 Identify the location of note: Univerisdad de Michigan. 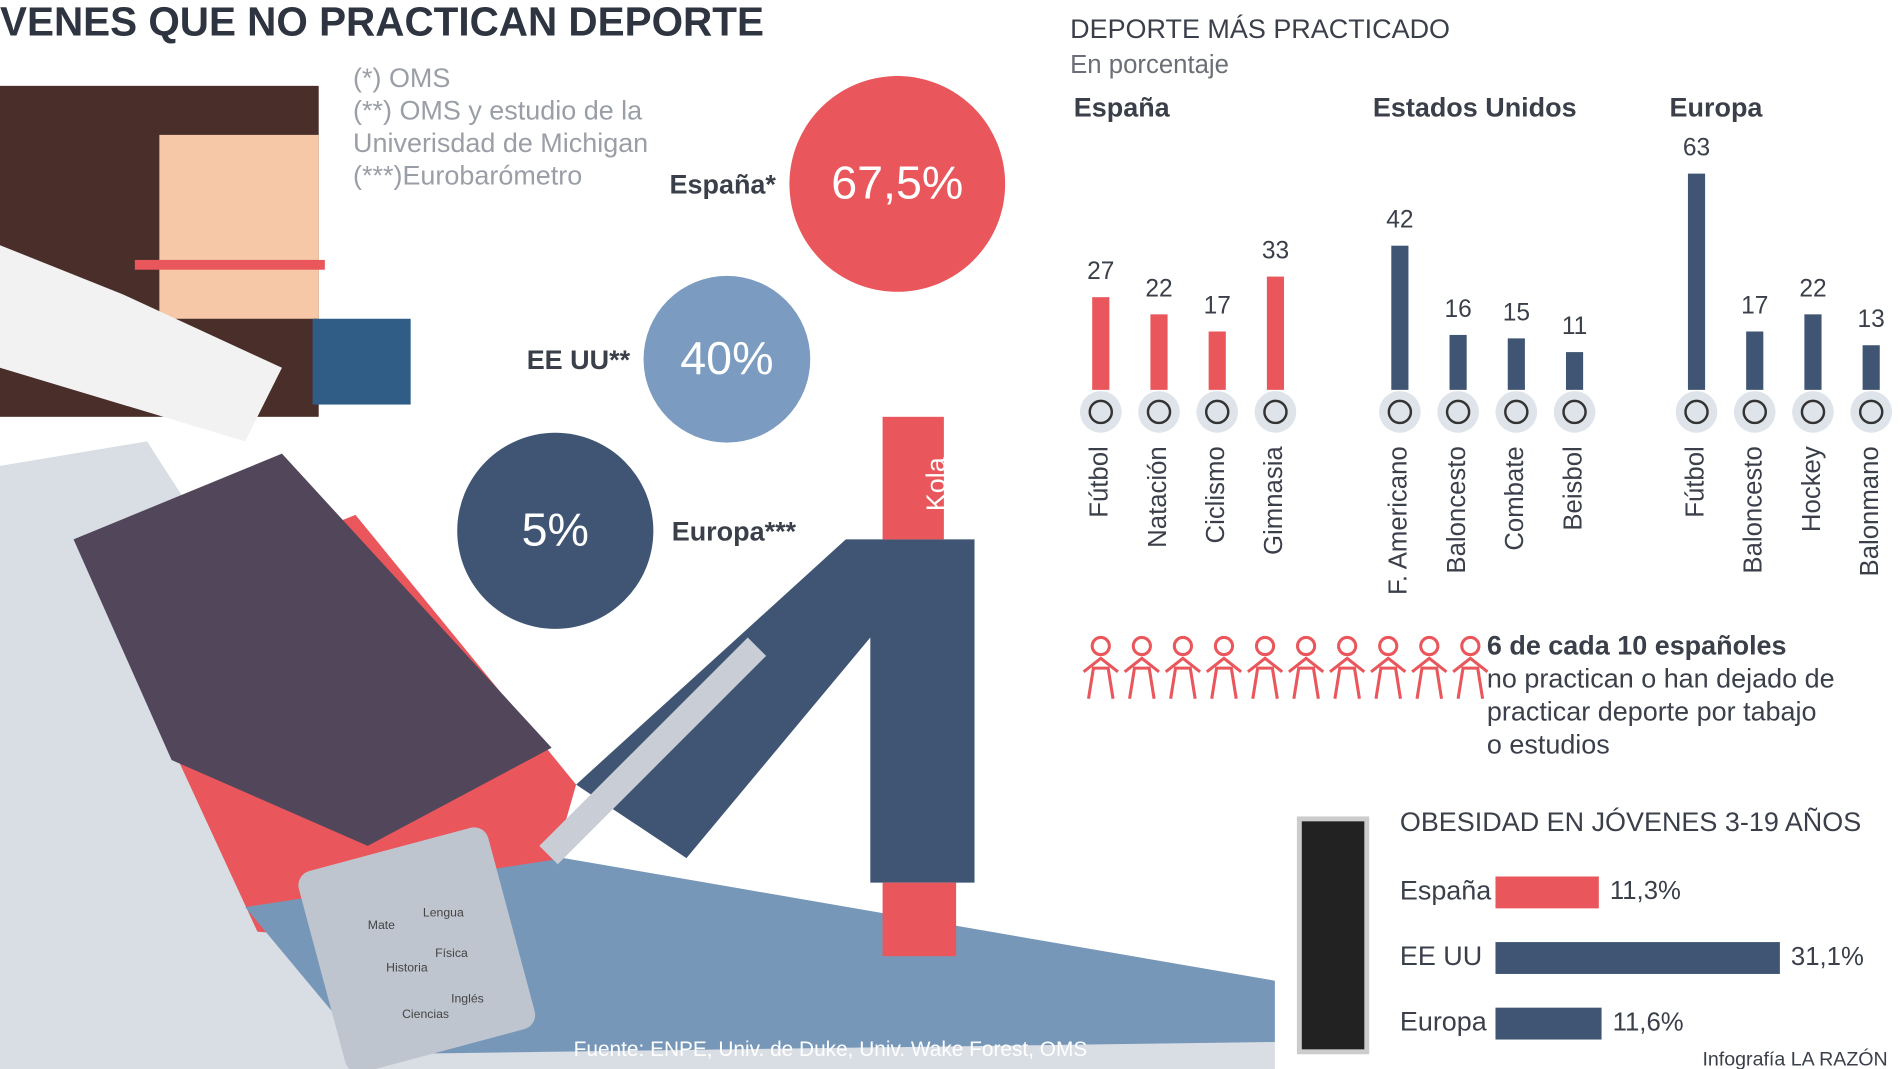
(500, 143).